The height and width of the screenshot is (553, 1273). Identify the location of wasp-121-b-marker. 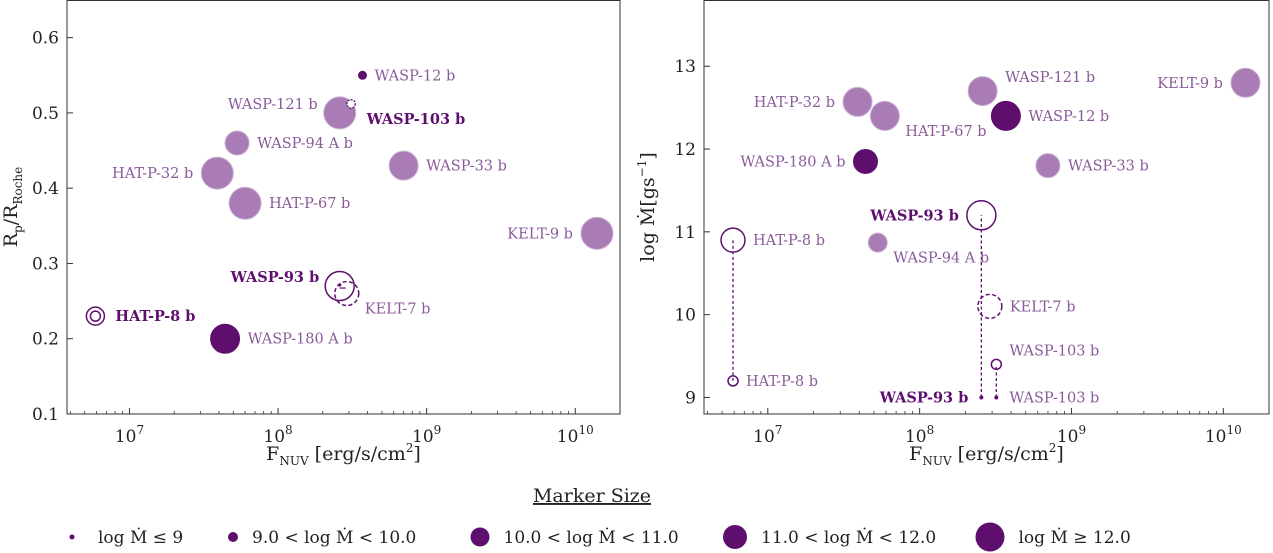
(982, 91).